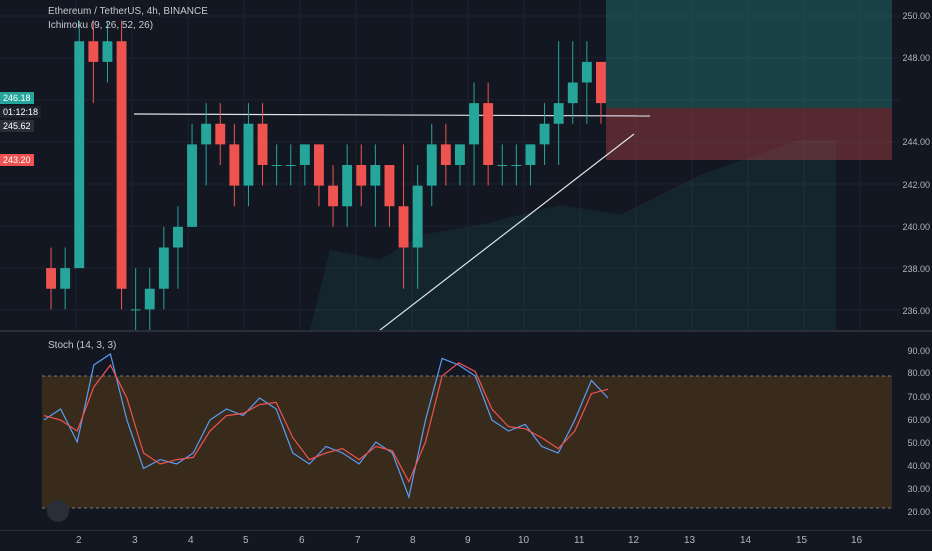 Image resolution: width=932 pixels, height=551 pixels. Describe the element at coordinates (802, 540) in the screenshot. I see `time-label: 15` at that location.